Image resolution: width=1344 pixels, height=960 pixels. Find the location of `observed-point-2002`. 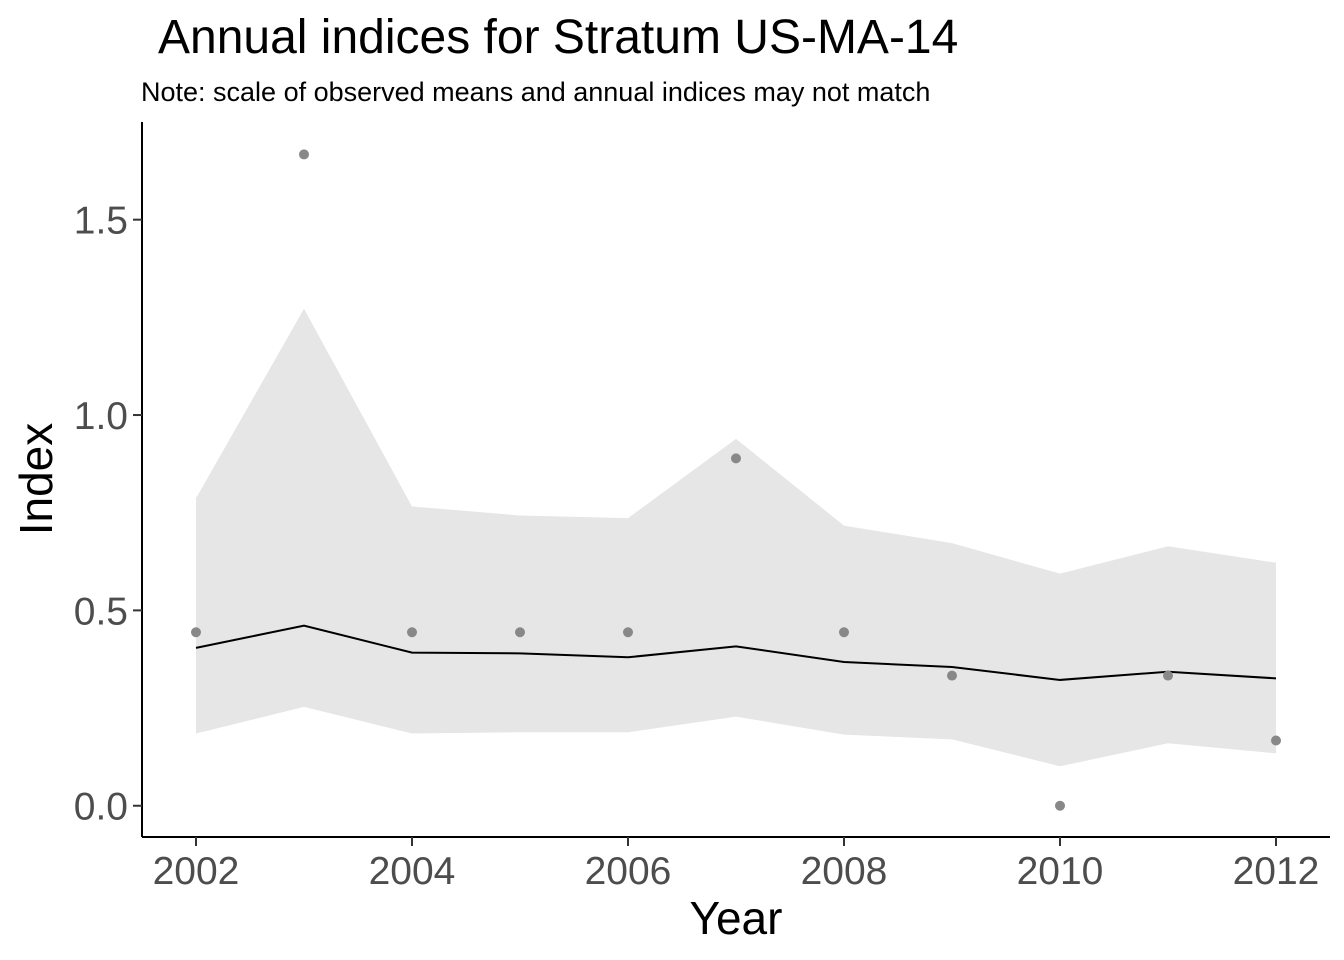

observed-point-2002 is located at coordinates (196, 632).